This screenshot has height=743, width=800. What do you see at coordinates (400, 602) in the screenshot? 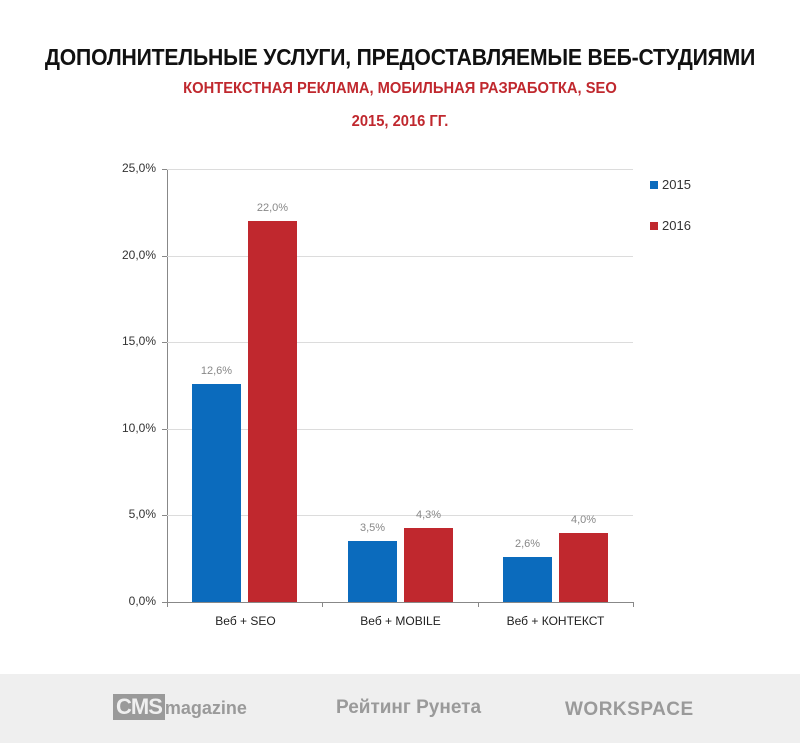
I see `x-axis` at bounding box center [400, 602].